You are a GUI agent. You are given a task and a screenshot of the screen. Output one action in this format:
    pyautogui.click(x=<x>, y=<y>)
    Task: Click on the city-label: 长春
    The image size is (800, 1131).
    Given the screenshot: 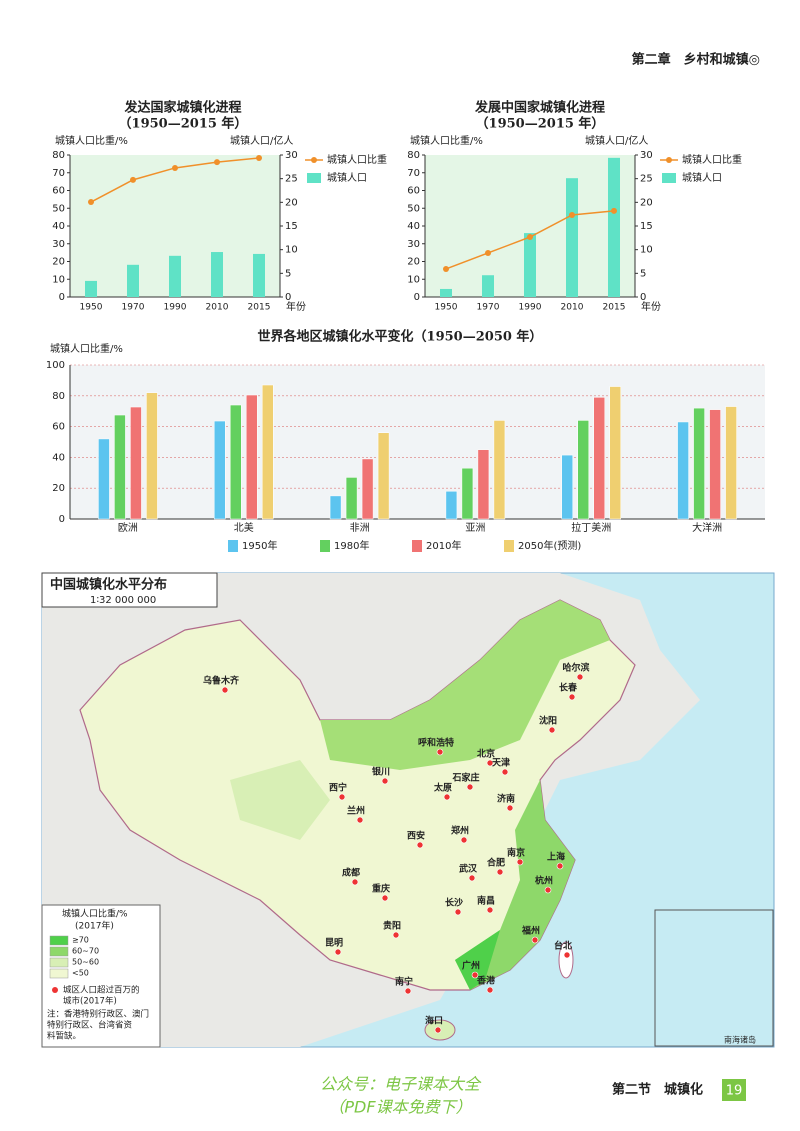 What is the action you would take?
    pyautogui.click(x=568, y=688)
    